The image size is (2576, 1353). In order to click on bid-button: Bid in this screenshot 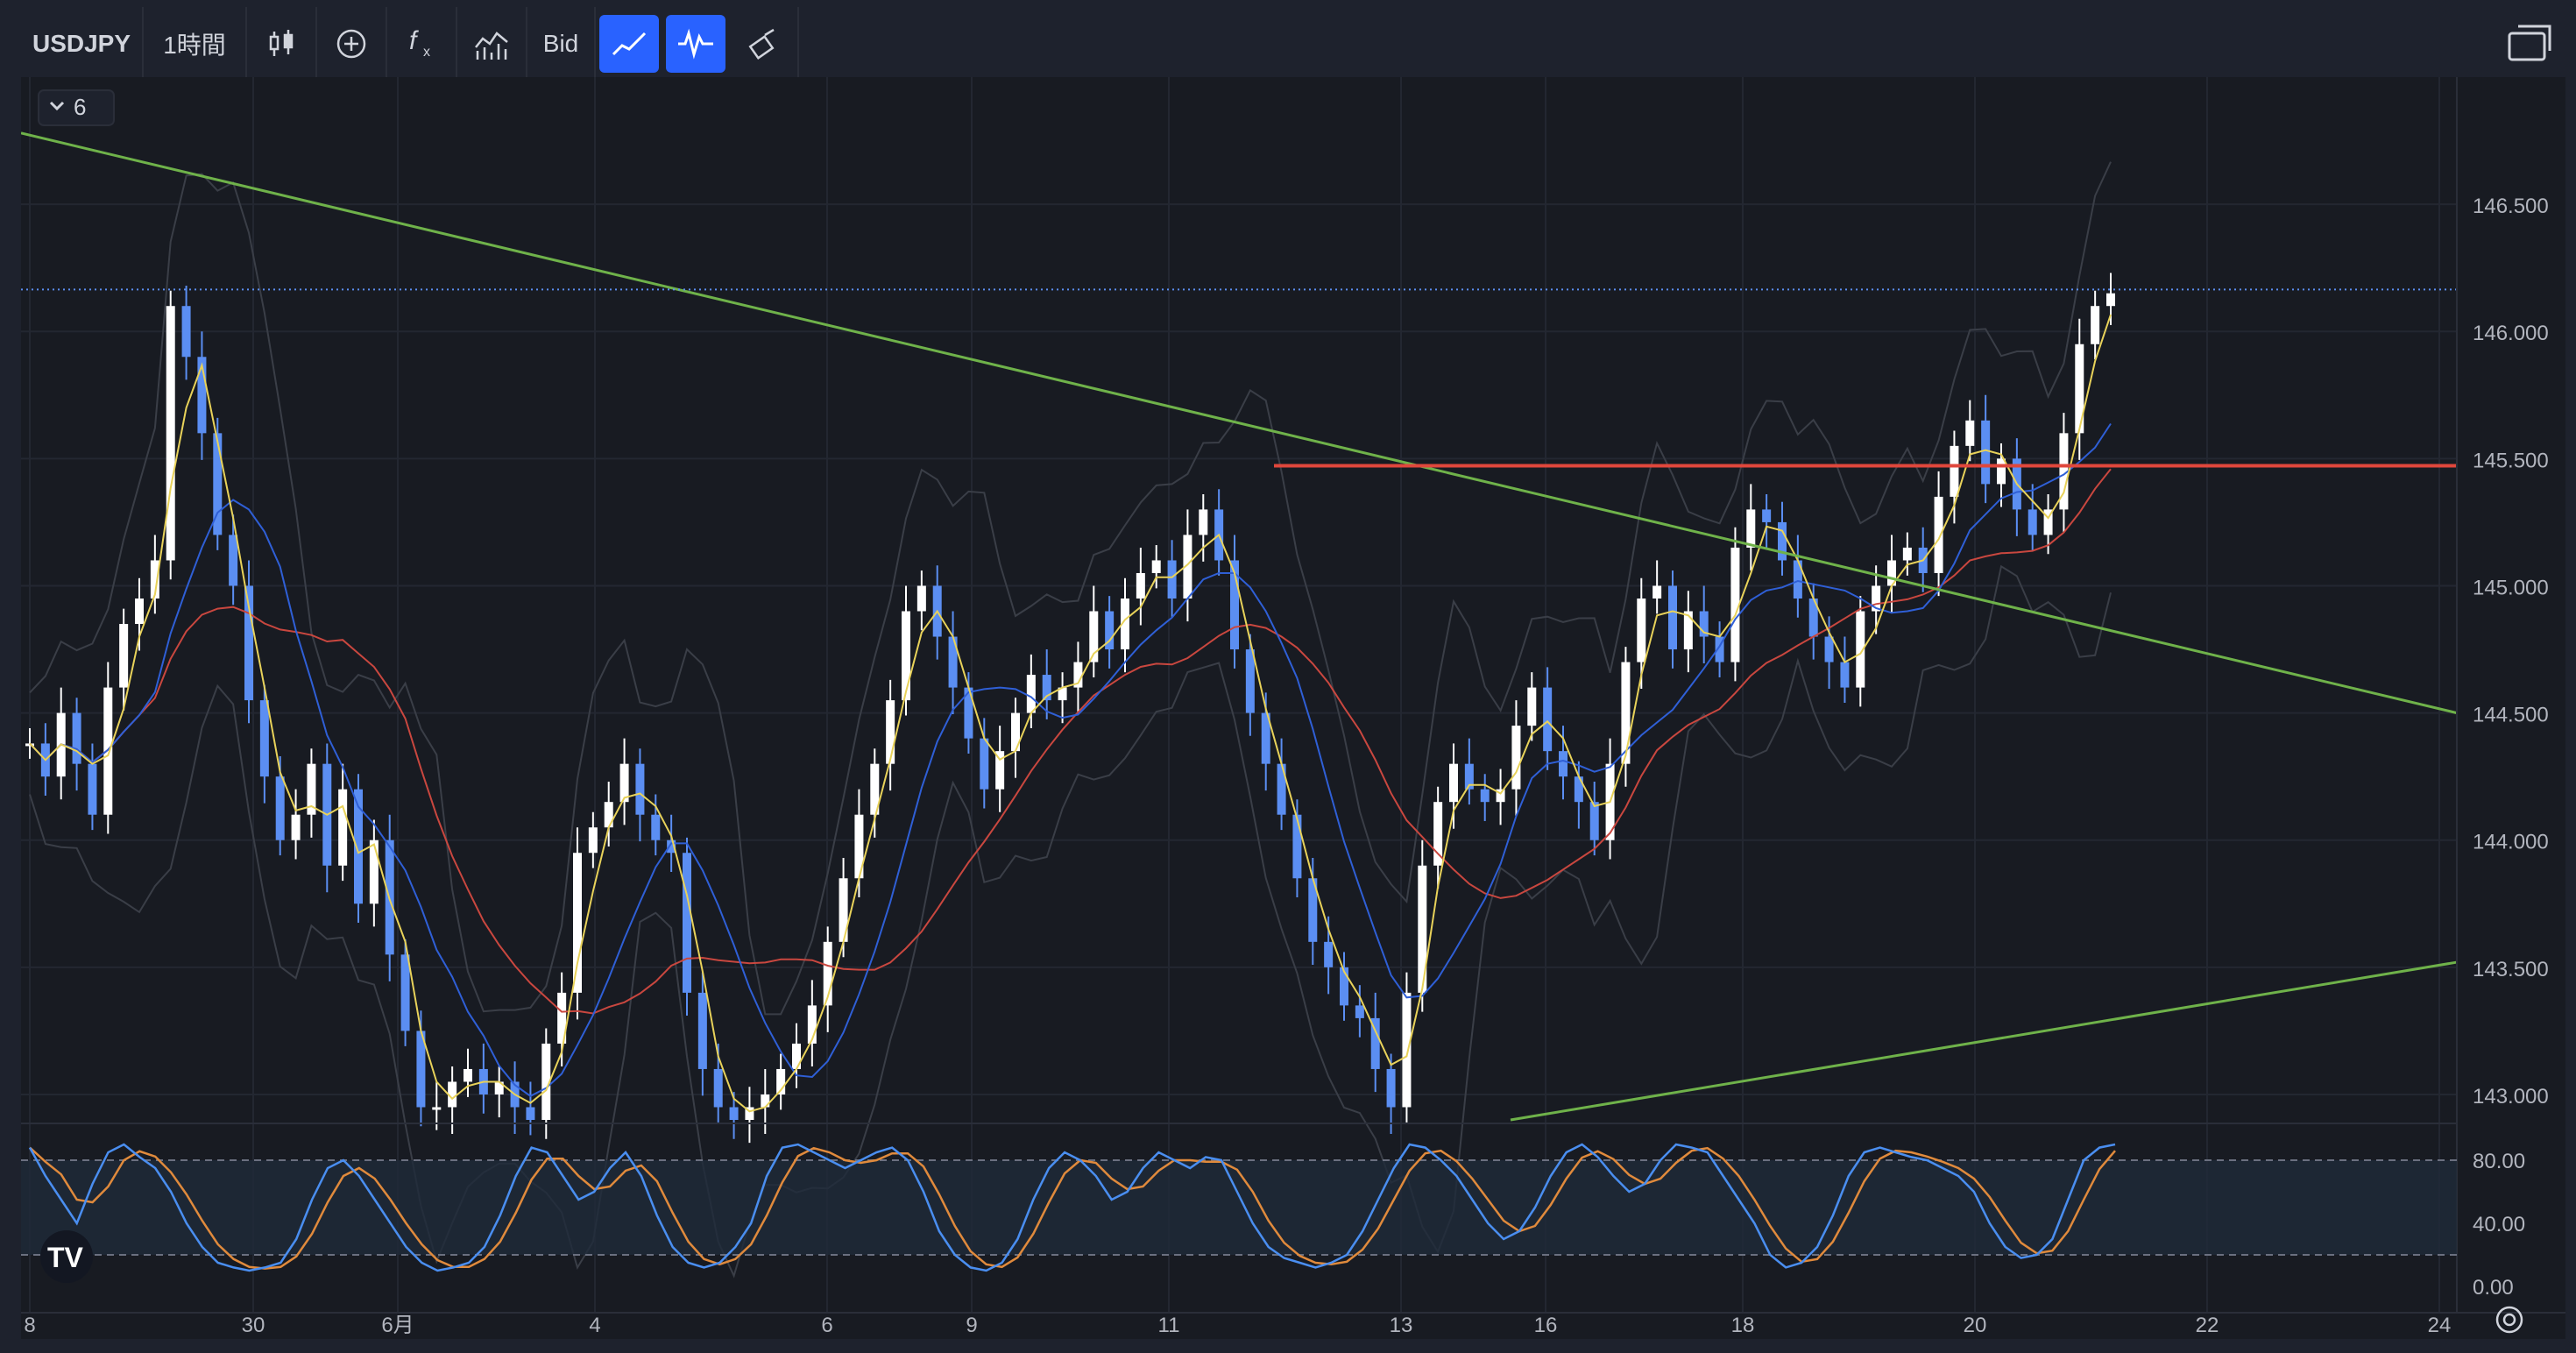, I will do `click(561, 44)`.